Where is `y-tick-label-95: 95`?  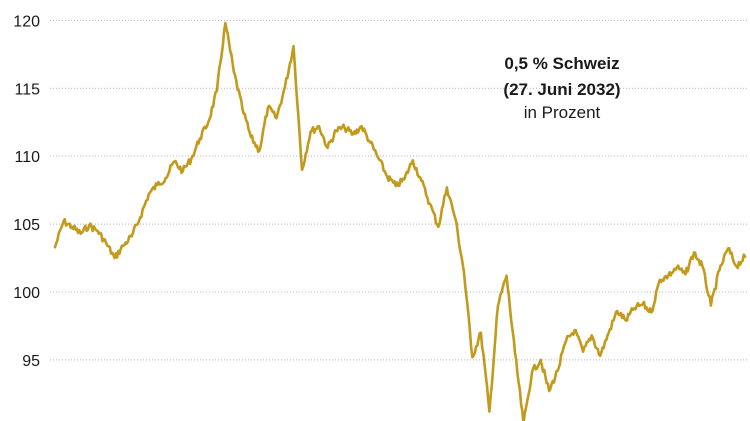
y-tick-label-95: 95 is located at coordinates (31, 361).